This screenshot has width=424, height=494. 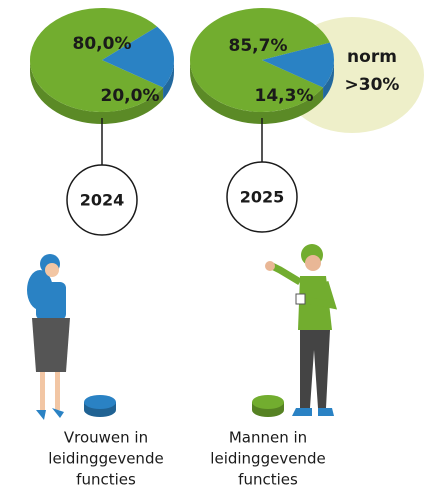 I want to click on value-label: 85,7%, so click(x=258, y=46).